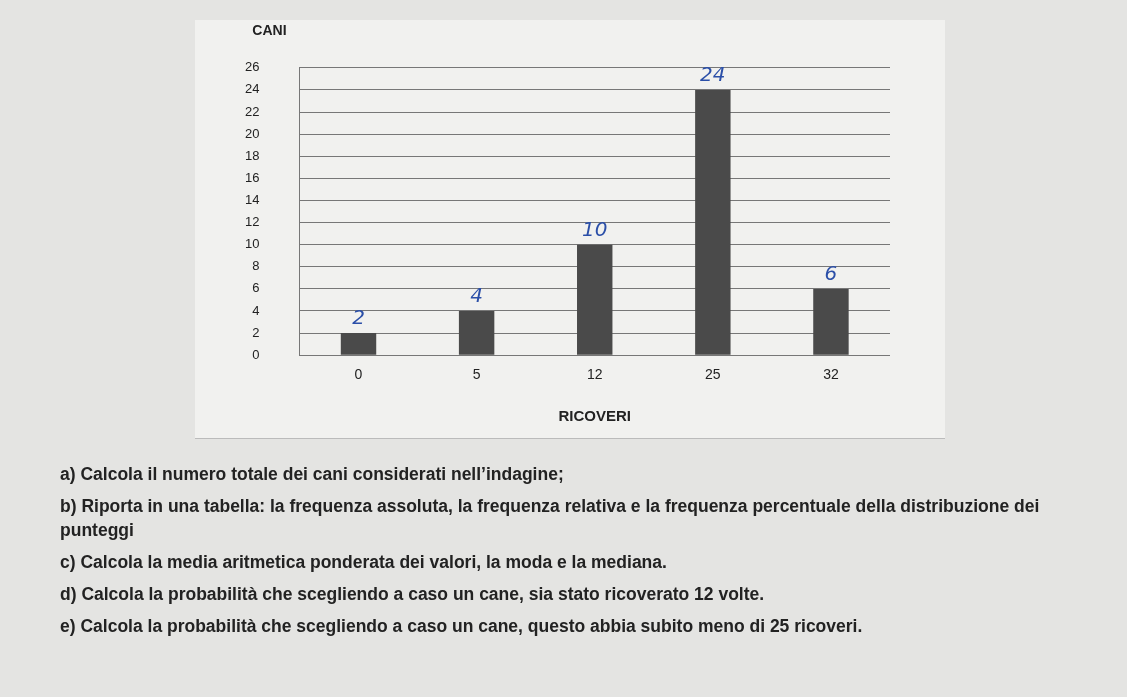 The image size is (1127, 697). I want to click on x-tick-label: 5, so click(476, 374).